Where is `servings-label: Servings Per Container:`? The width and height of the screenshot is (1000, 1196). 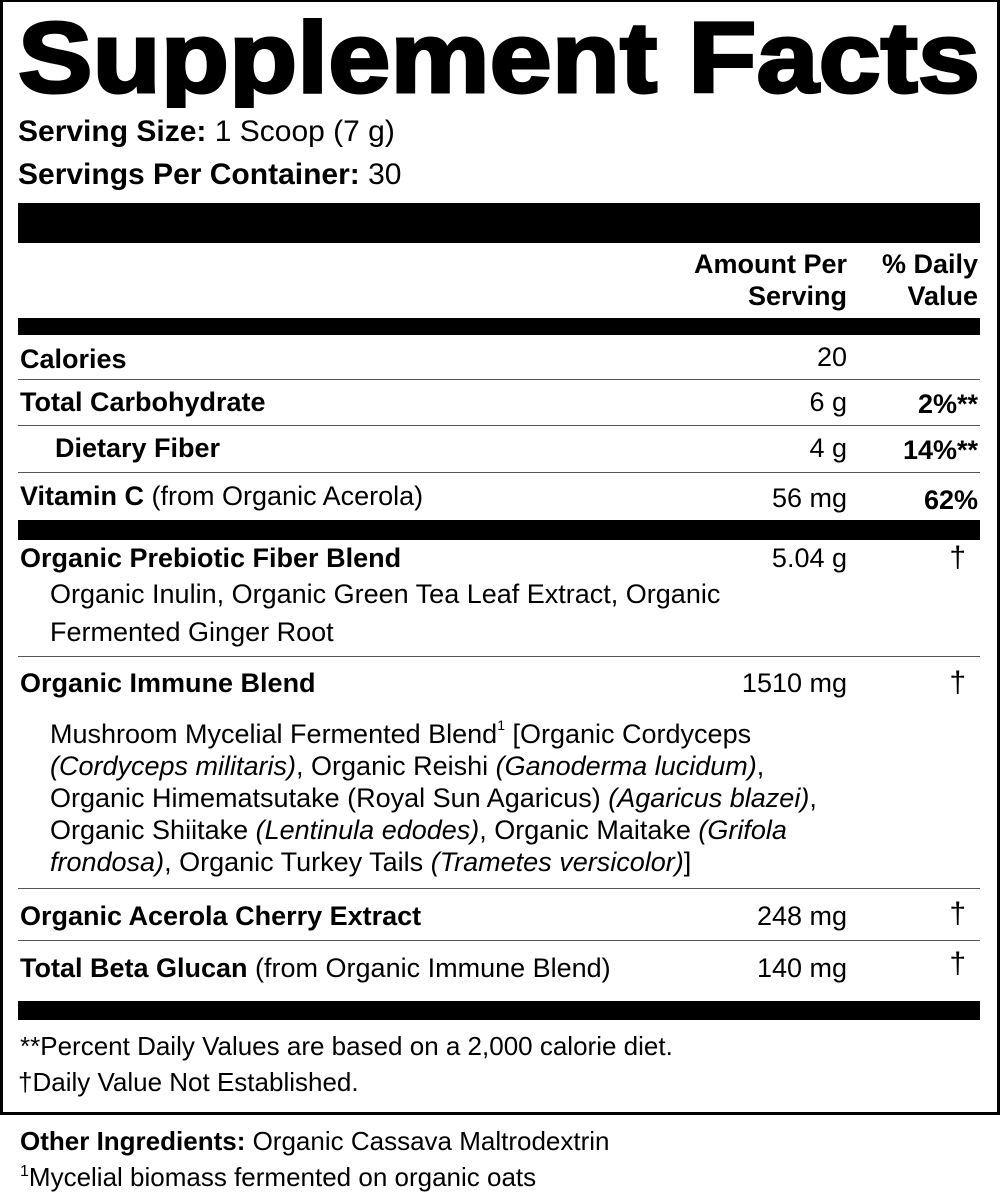 servings-label: Servings Per Container: is located at coordinates (189, 174).